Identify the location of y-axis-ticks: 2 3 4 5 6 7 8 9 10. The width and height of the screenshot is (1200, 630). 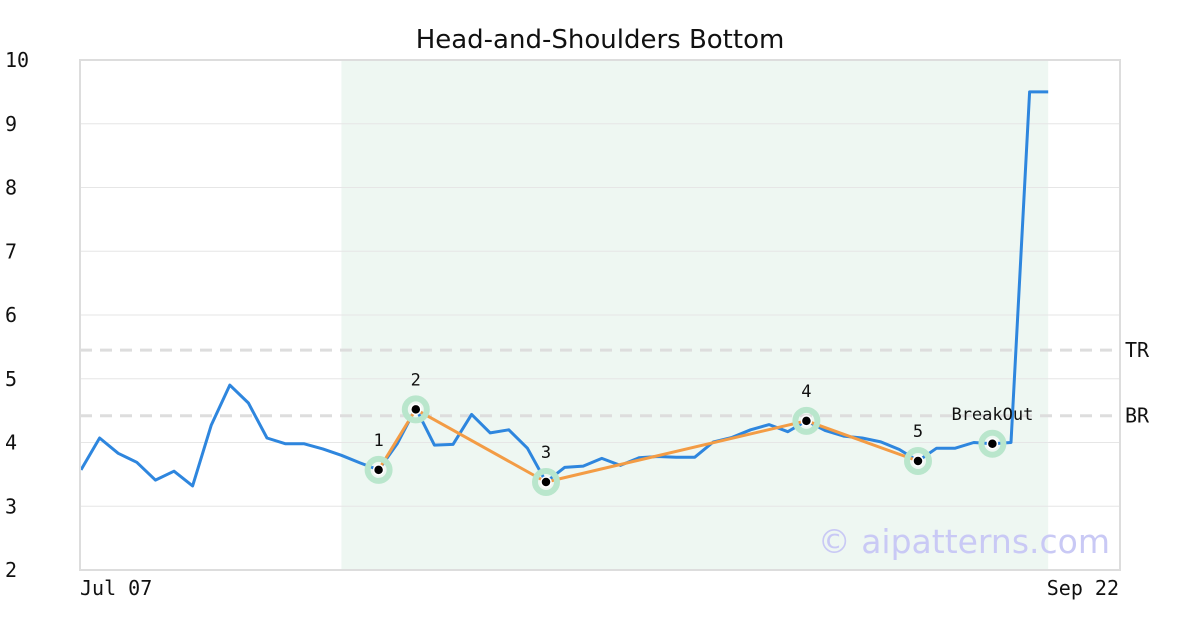
(17, 315).